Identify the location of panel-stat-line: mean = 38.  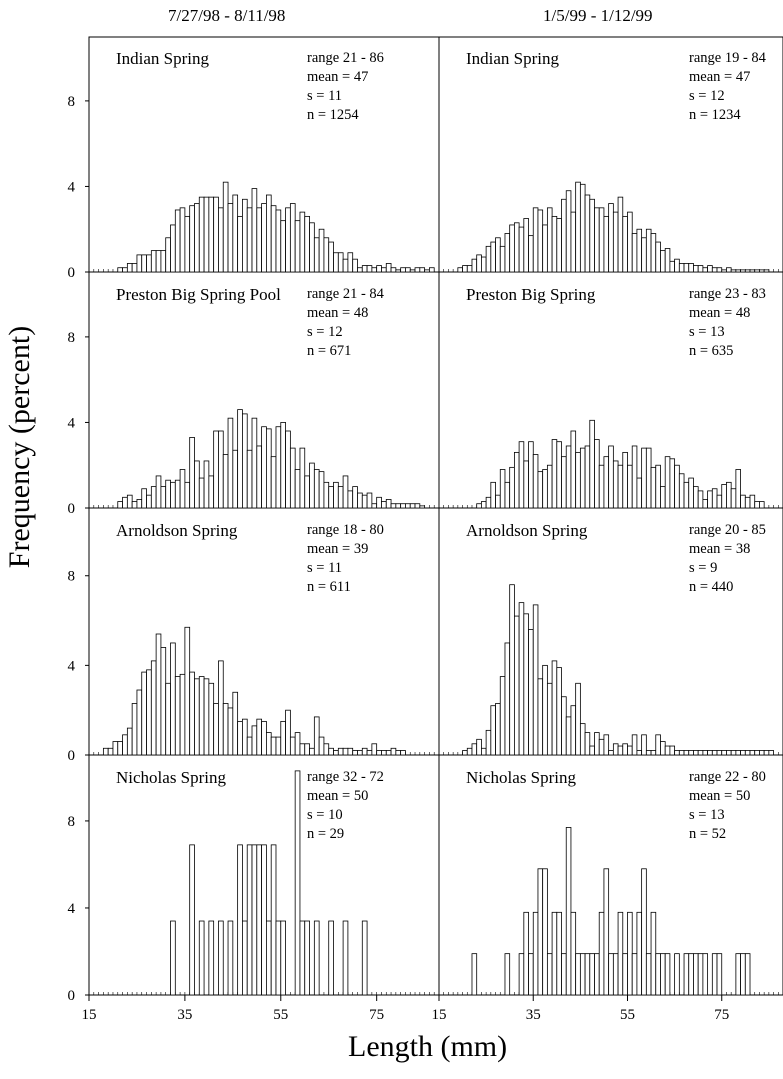
(719, 549).